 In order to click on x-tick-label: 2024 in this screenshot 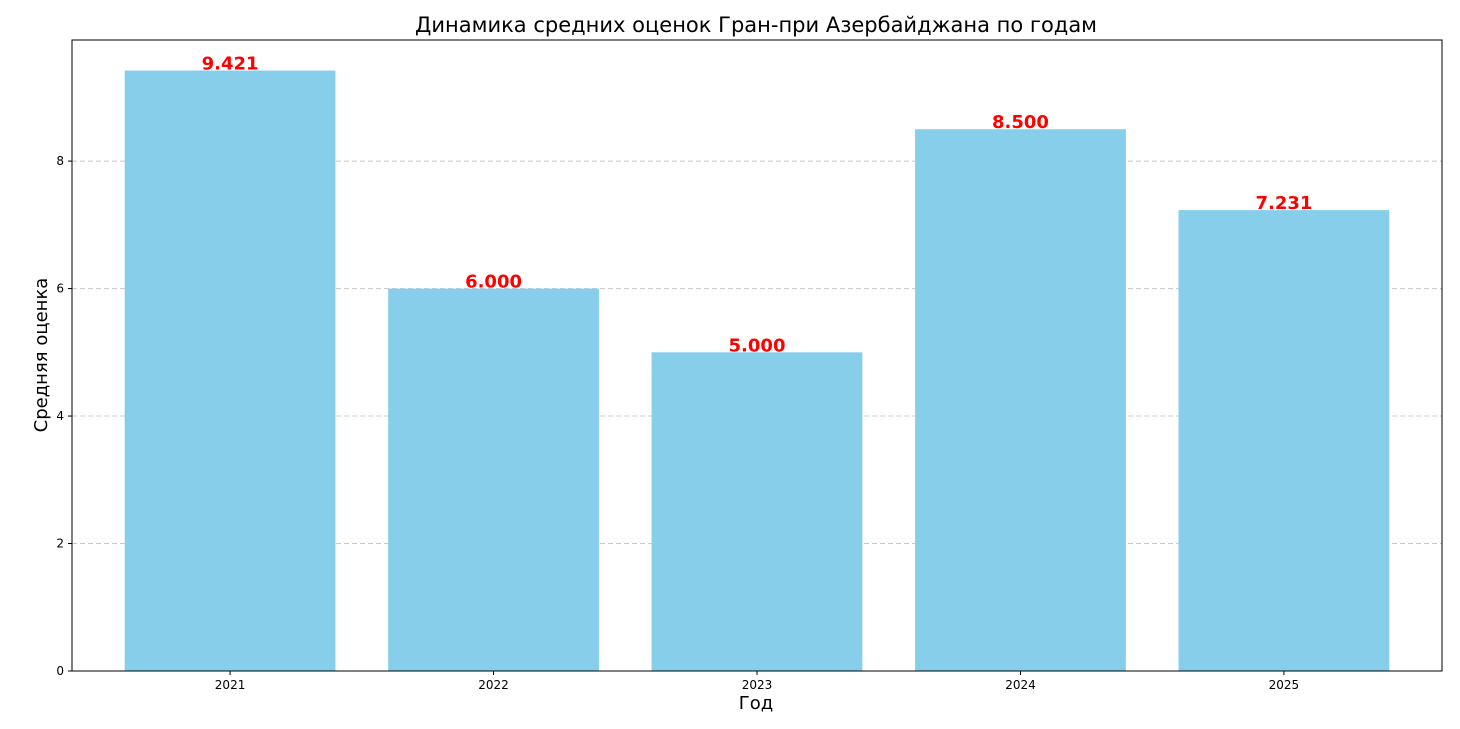, I will do `click(1020, 685)`.